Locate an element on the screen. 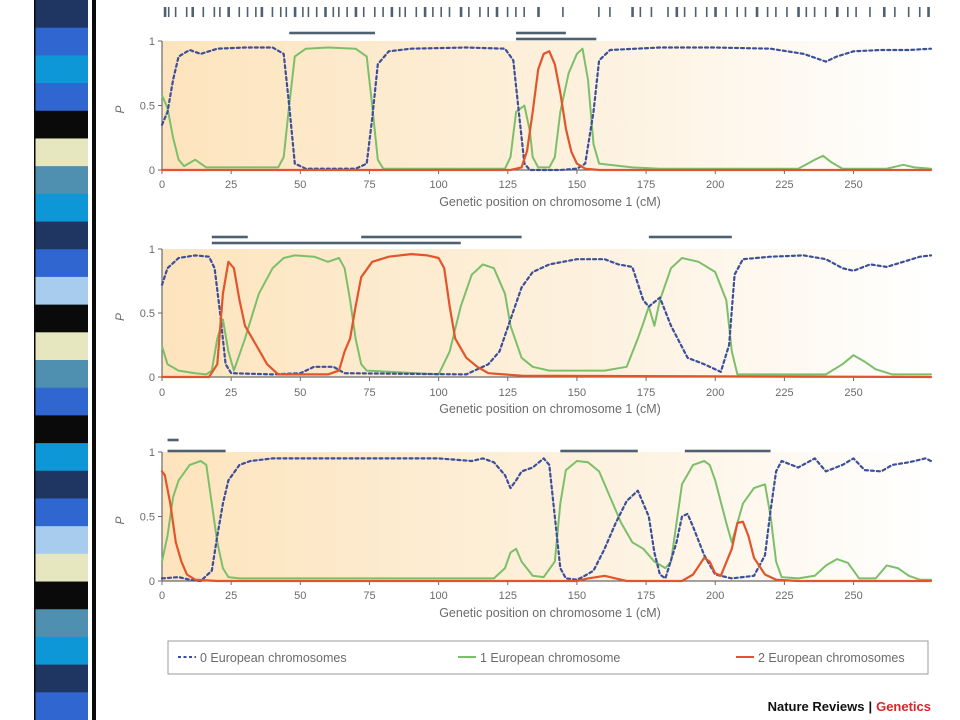 This screenshot has width=960, height=720. stripe-divider is located at coordinates (94, 360).